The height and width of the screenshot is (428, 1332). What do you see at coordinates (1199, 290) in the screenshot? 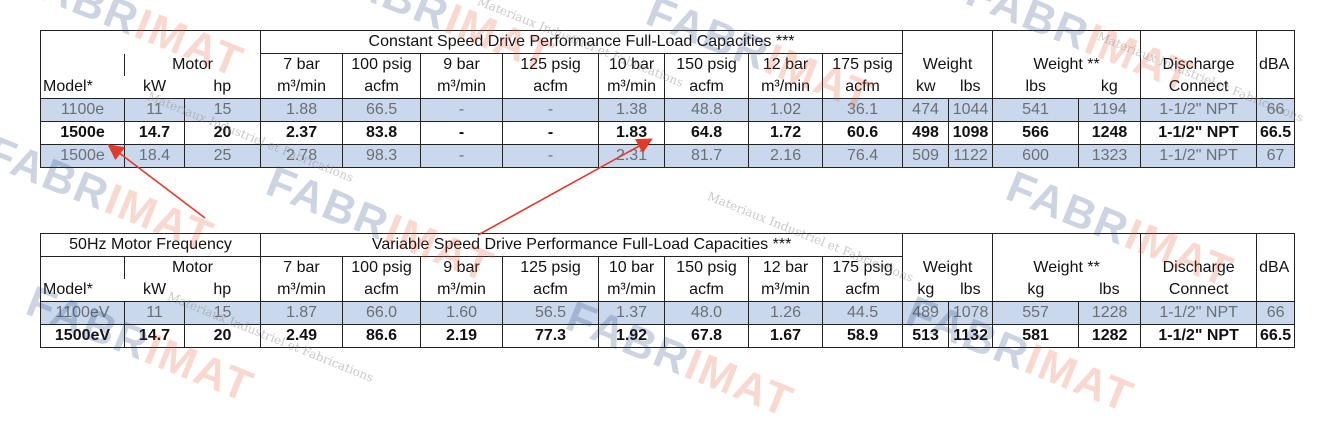
I see `connect-header: Connect` at bounding box center [1199, 290].